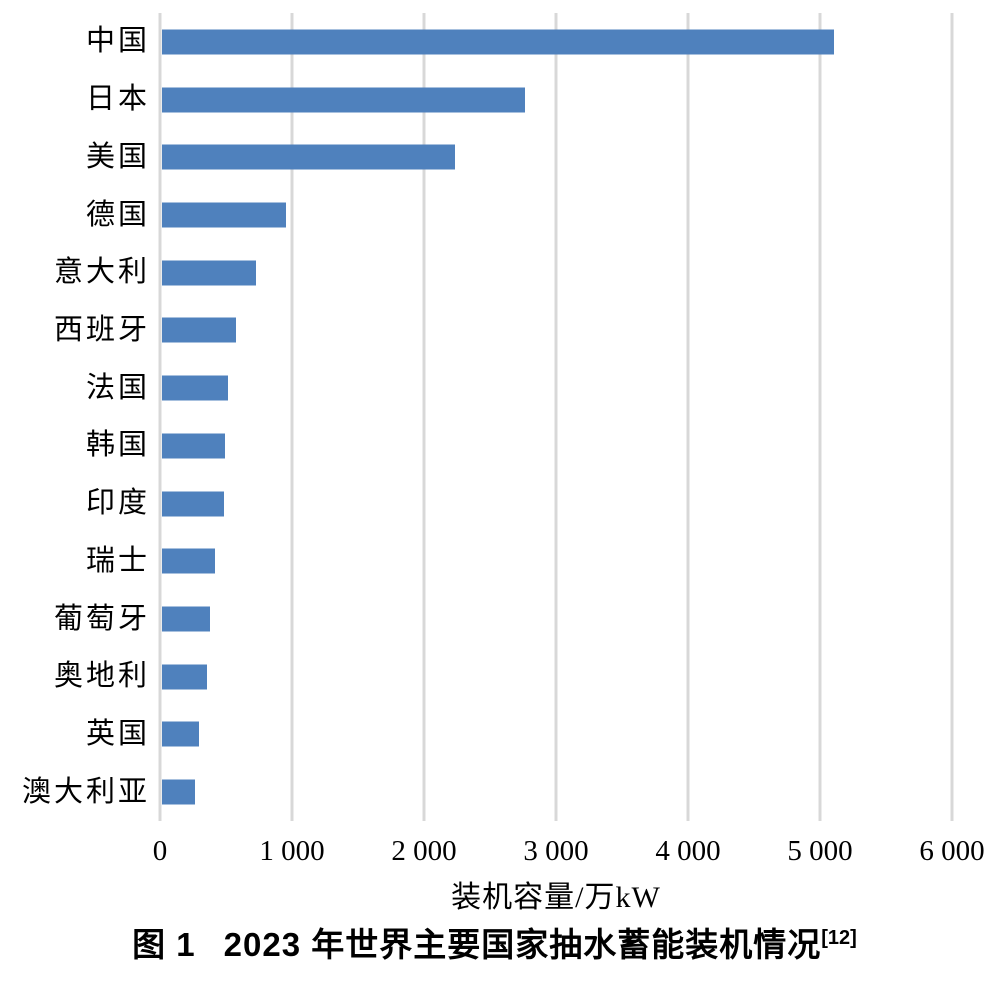 This screenshot has width=989, height=987. What do you see at coordinates (424, 851) in the screenshot?
I see `x-tick-label: 2 000` at bounding box center [424, 851].